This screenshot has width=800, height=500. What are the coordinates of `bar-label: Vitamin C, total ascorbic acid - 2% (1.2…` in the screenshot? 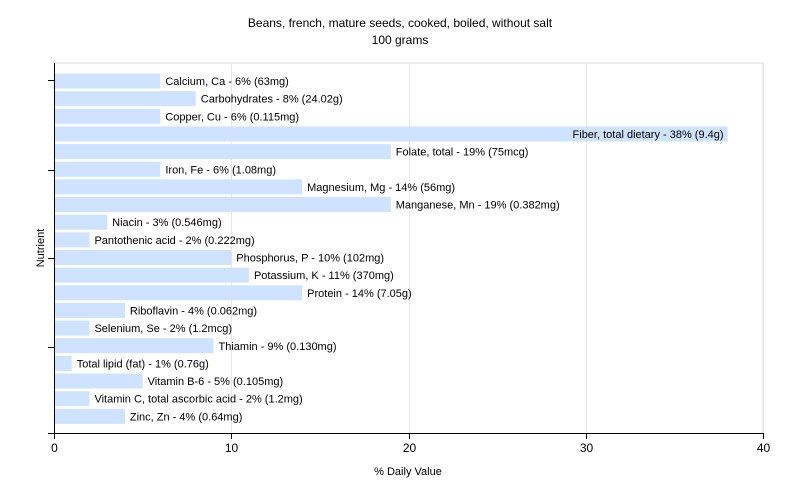 It's located at (198, 400).